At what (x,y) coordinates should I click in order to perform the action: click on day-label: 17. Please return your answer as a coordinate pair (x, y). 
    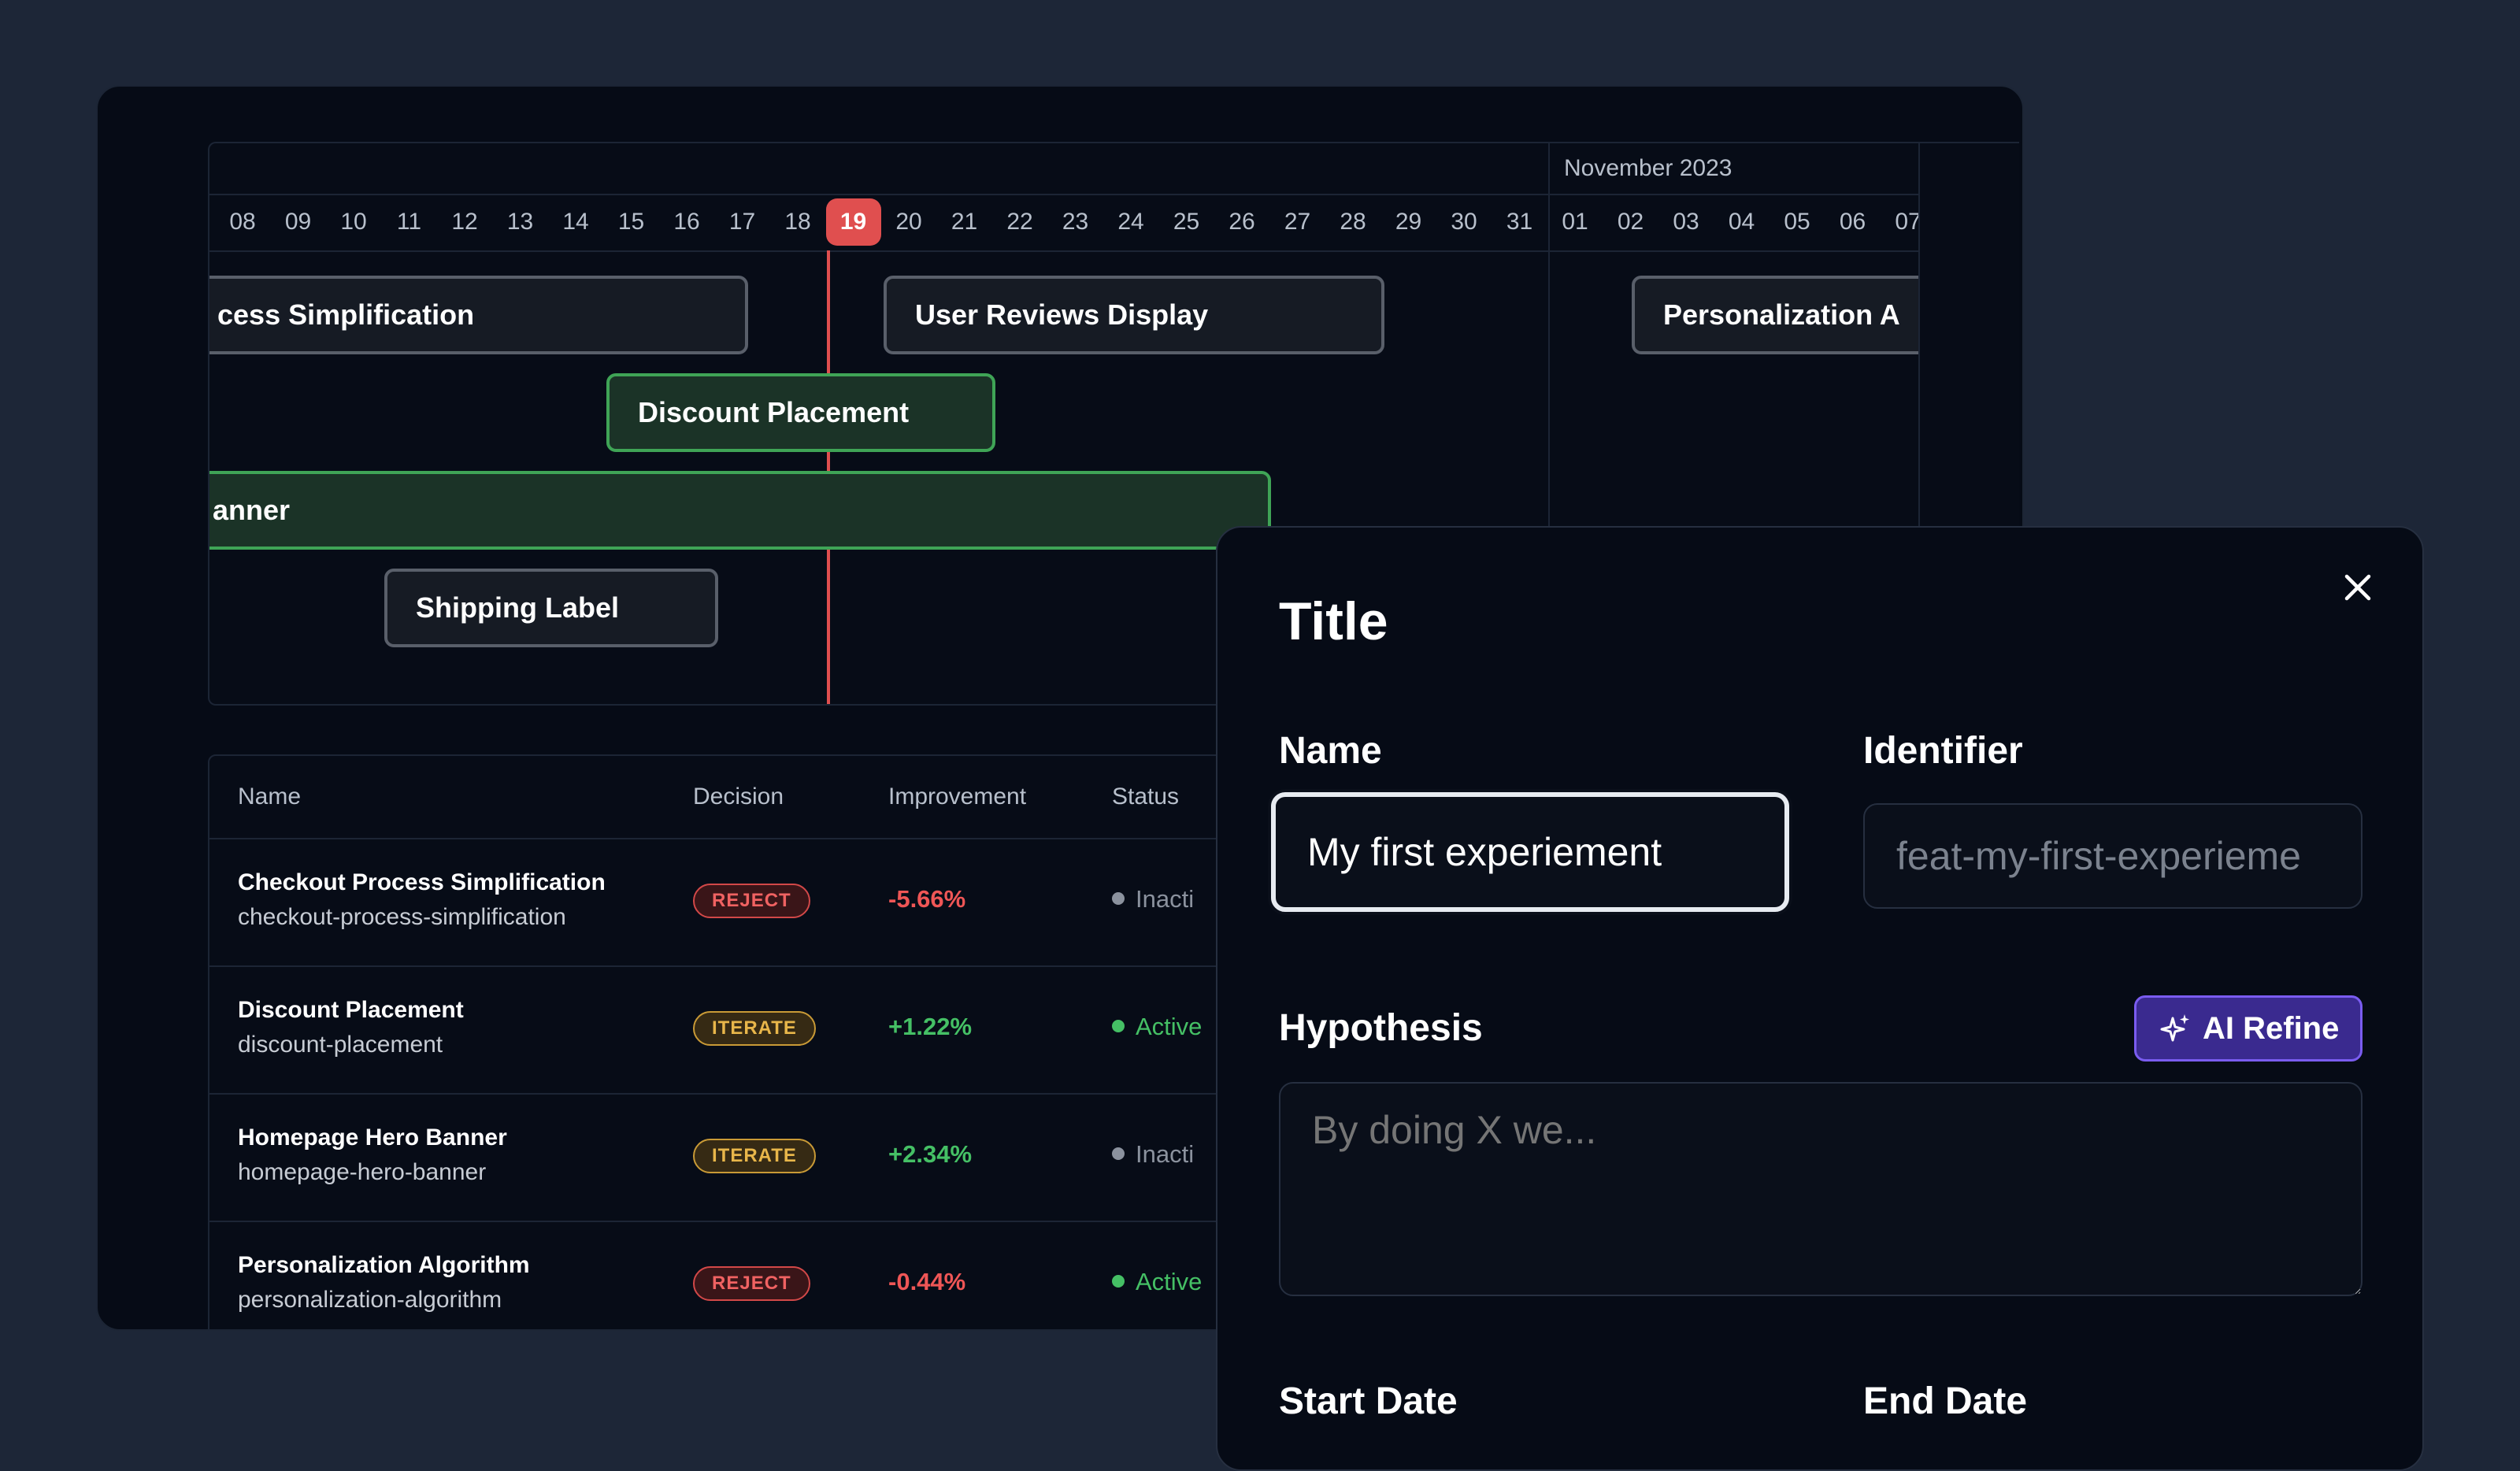
    Looking at the image, I should click on (742, 222).